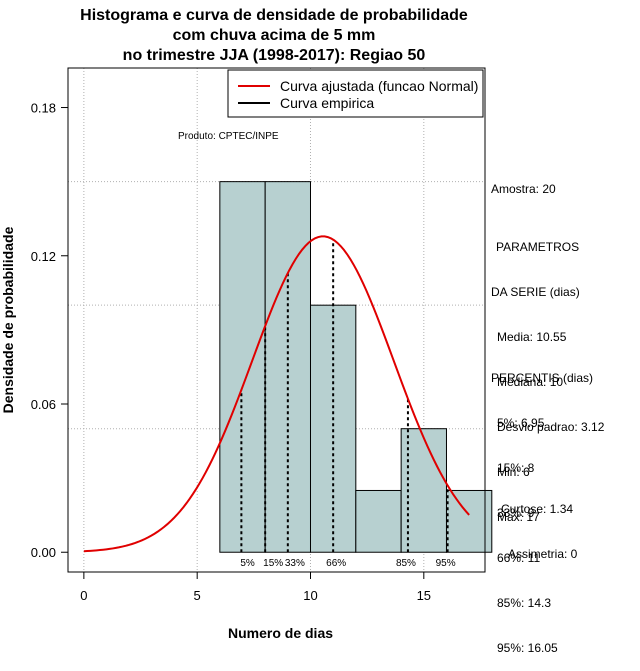  I want to click on kurtosis: Curtose: 1.34, so click(537, 509).